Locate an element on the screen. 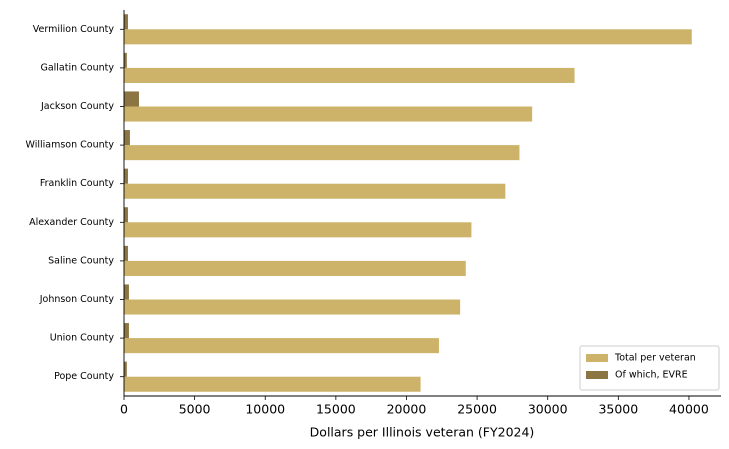 The height and width of the screenshot is (449, 729). x-tick-label: 25000 is located at coordinates (477, 409).